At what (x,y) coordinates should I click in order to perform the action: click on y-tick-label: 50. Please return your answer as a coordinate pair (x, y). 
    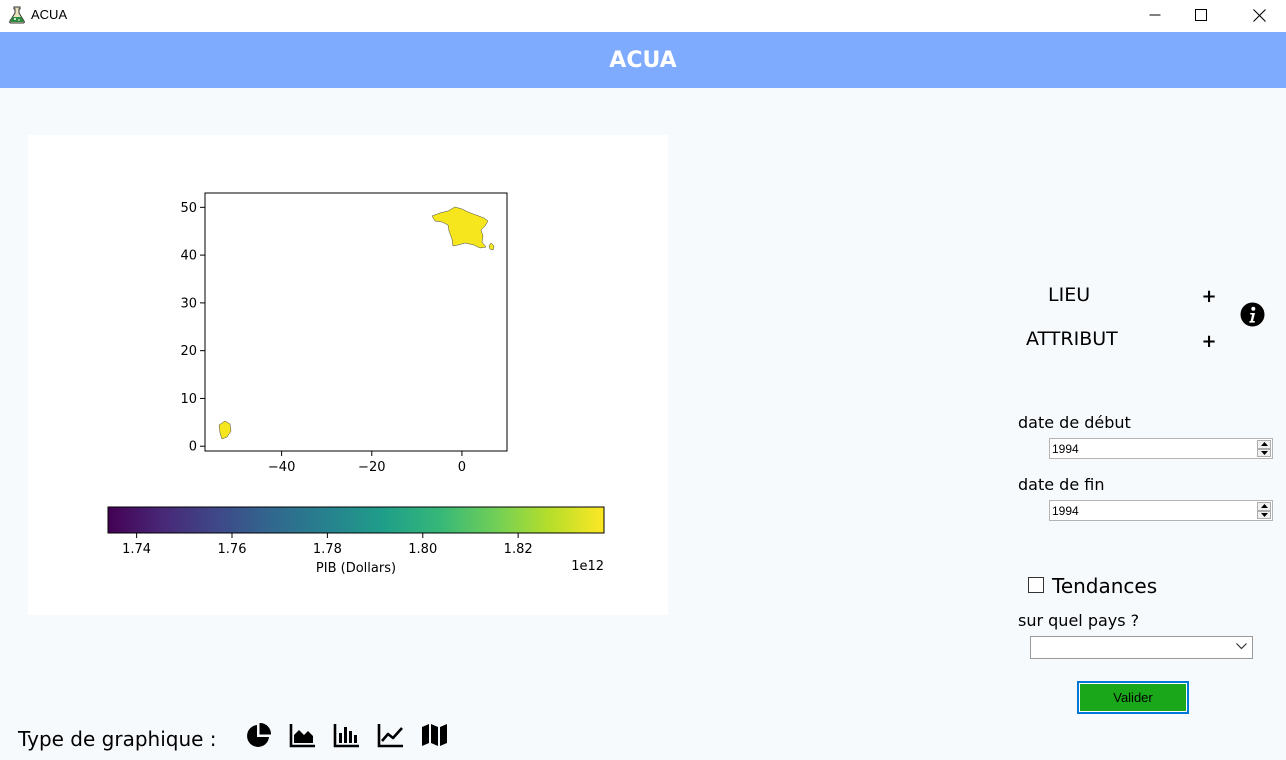
    Looking at the image, I should click on (188, 208).